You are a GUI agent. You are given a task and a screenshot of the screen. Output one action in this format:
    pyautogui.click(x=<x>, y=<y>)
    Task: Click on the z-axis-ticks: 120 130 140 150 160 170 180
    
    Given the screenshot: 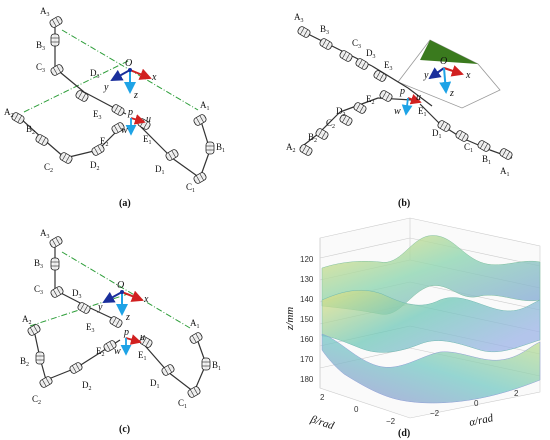 What is the action you would take?
    pyautogui.click(x=307, y=319)
    